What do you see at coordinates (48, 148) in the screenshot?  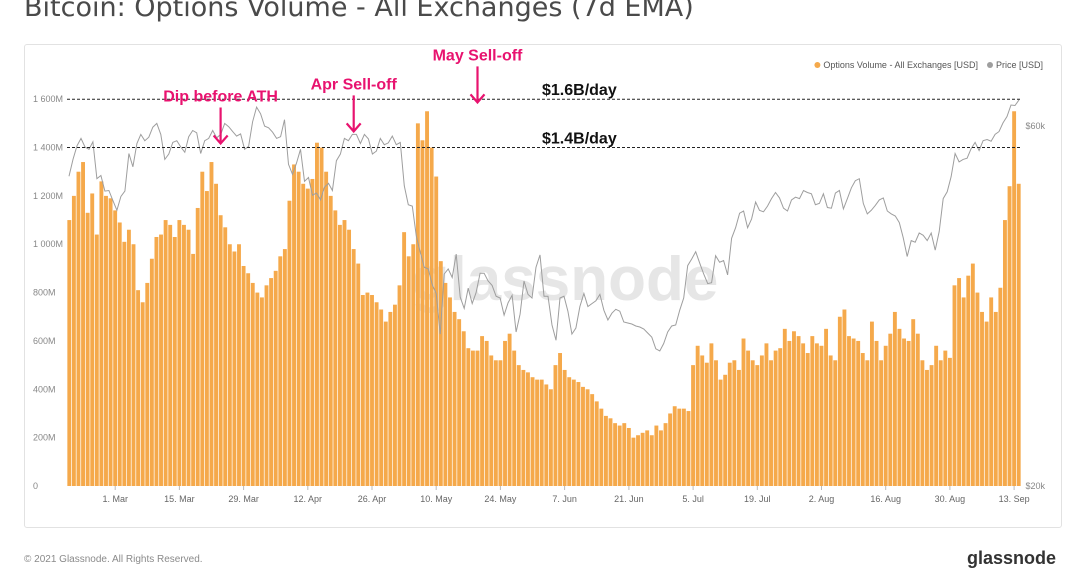 I see `y-left-tick-label: 1 400M` at bounding box center [48, 148].